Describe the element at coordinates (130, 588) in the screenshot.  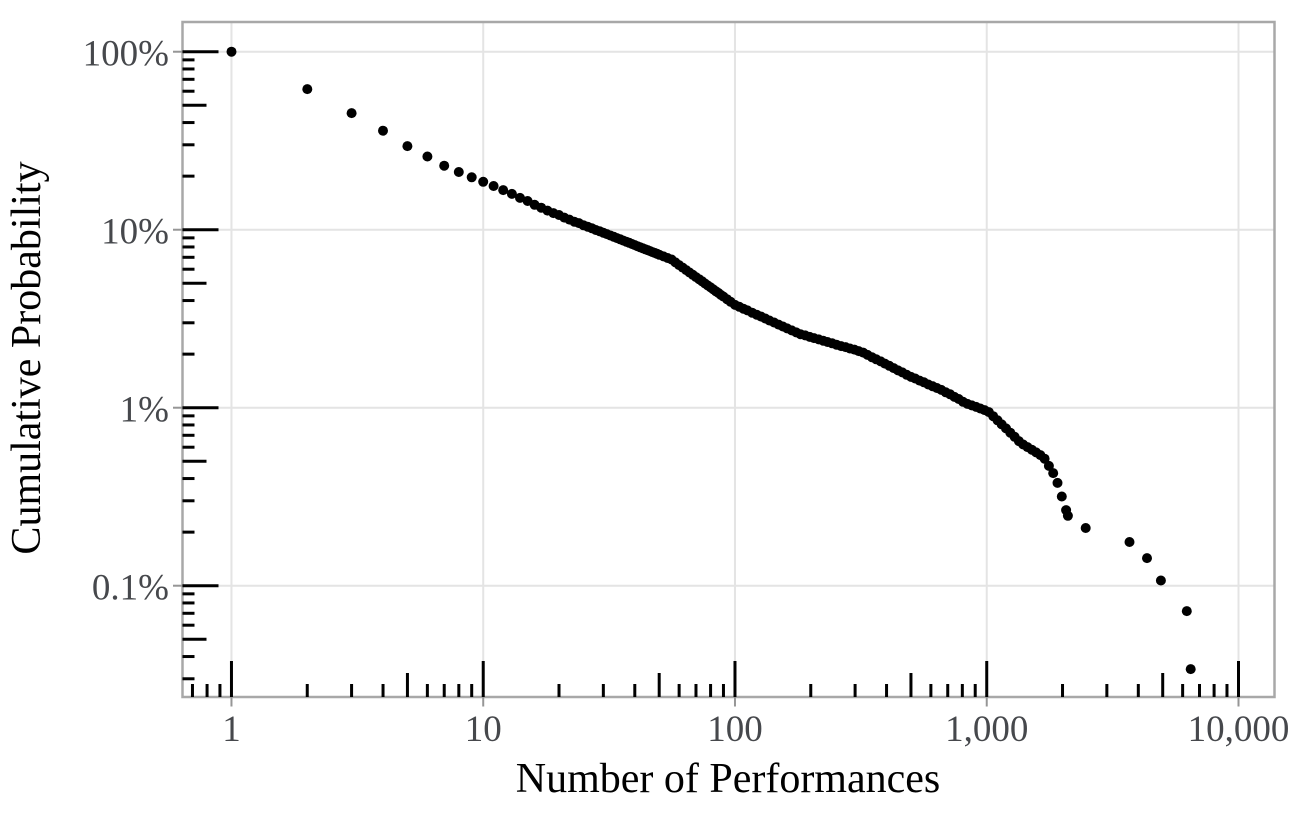
I see `y-tick-label: 0.1%` at that location.